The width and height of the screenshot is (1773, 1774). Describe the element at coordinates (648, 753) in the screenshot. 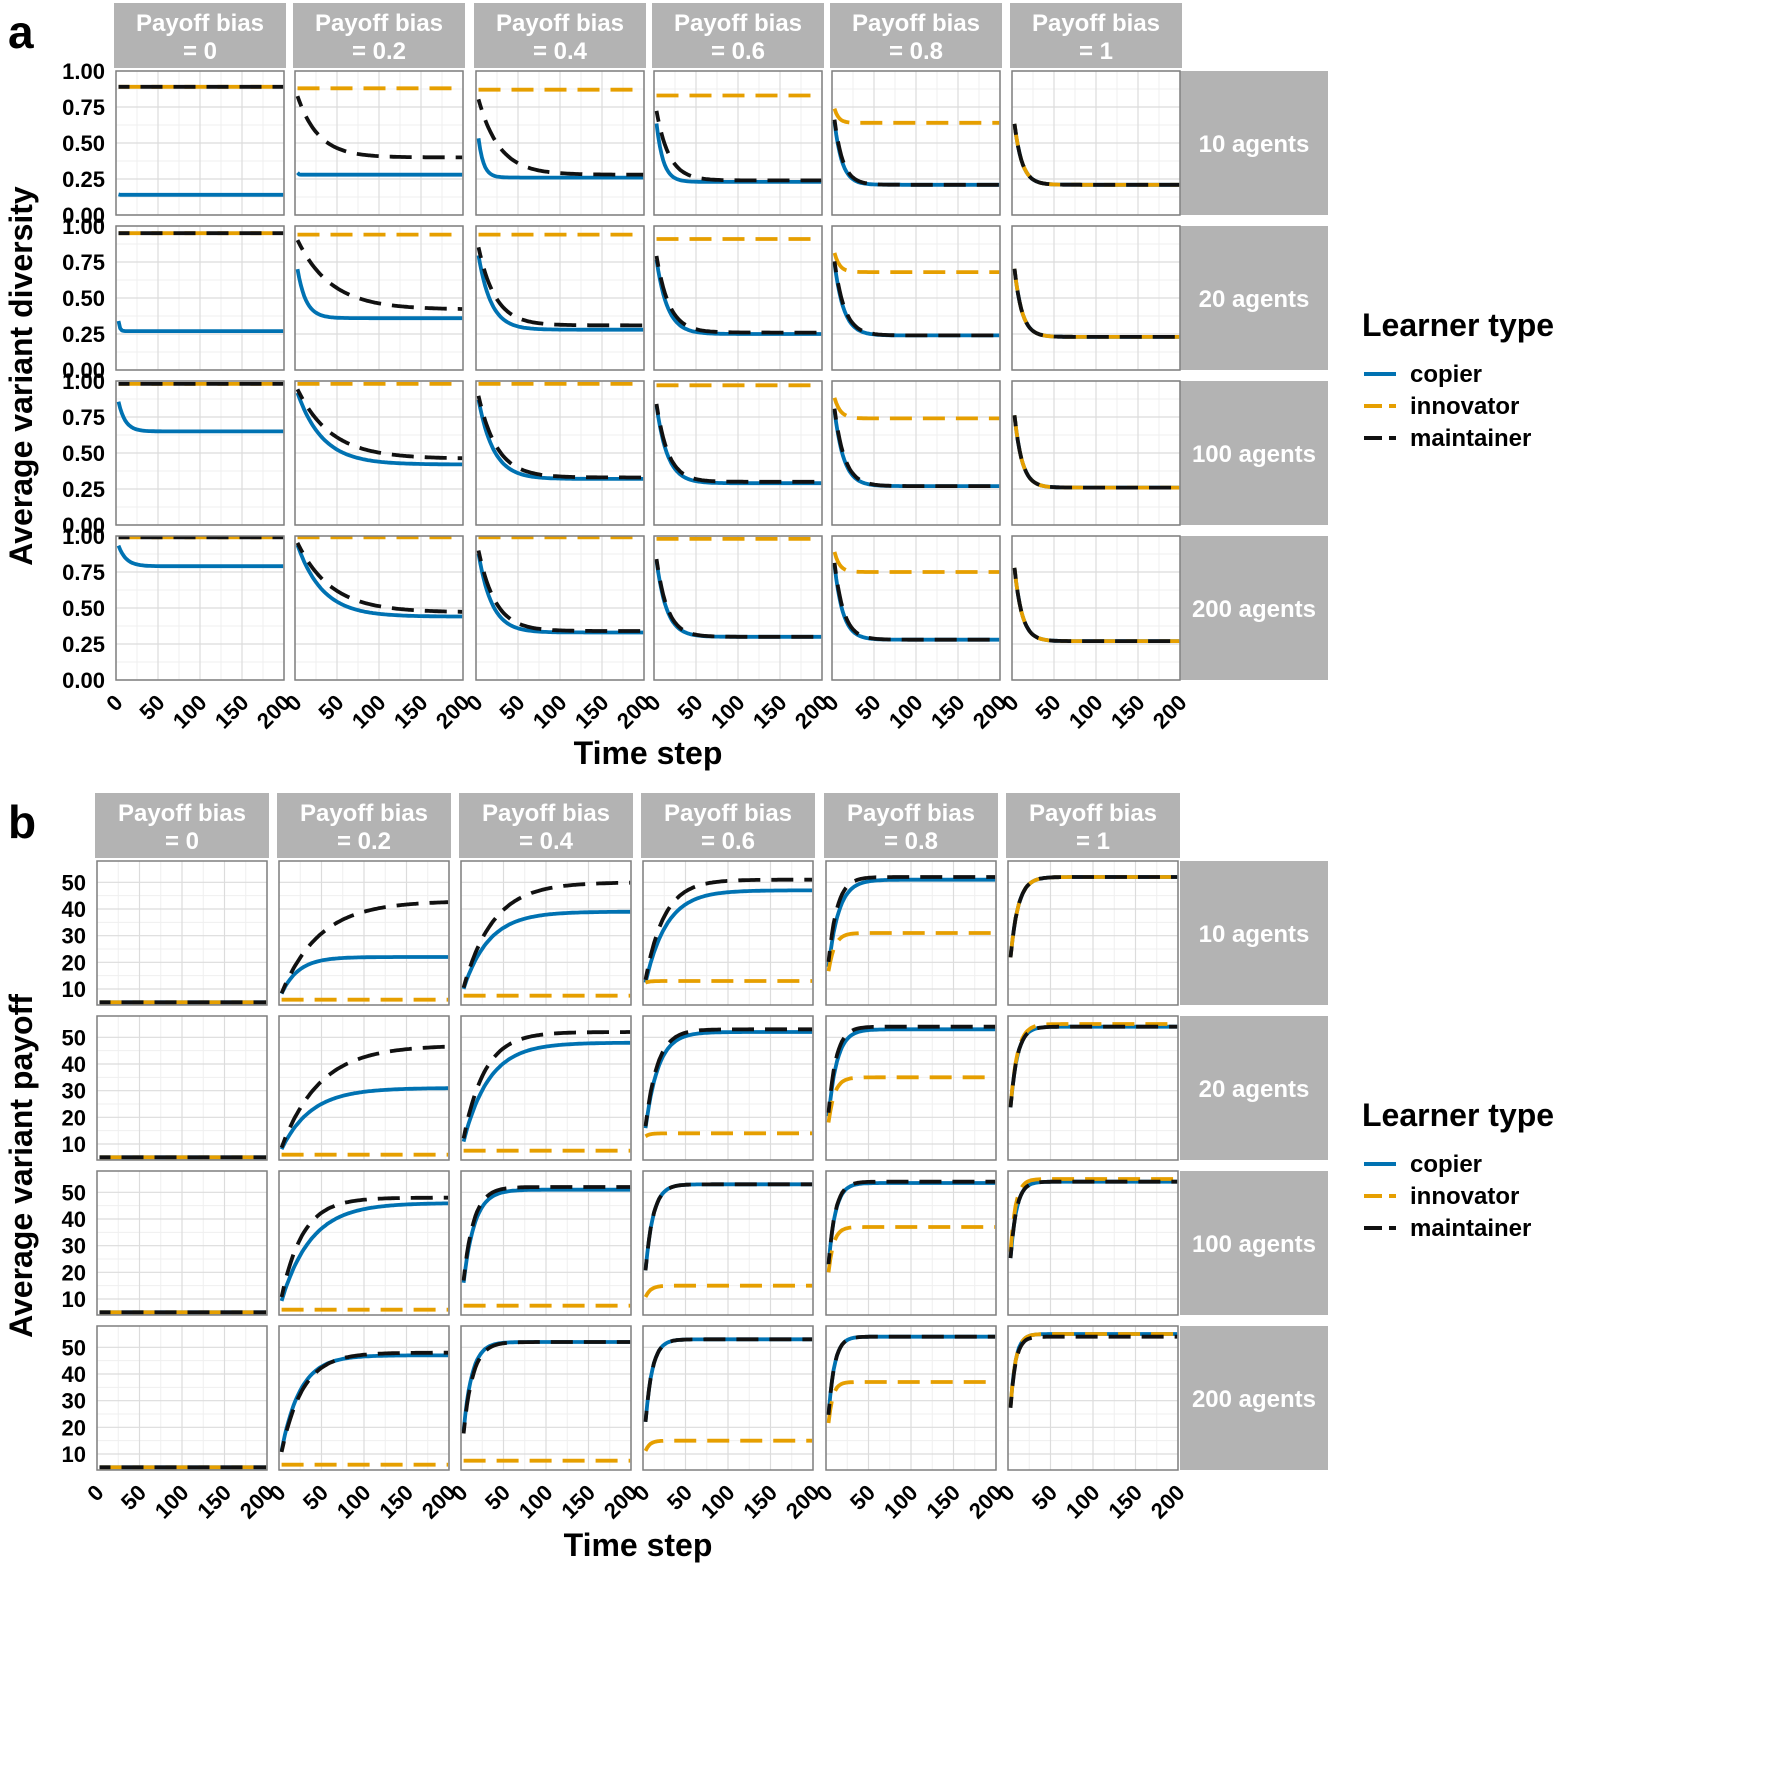

I see `x-axis-title: Time step` at that location.